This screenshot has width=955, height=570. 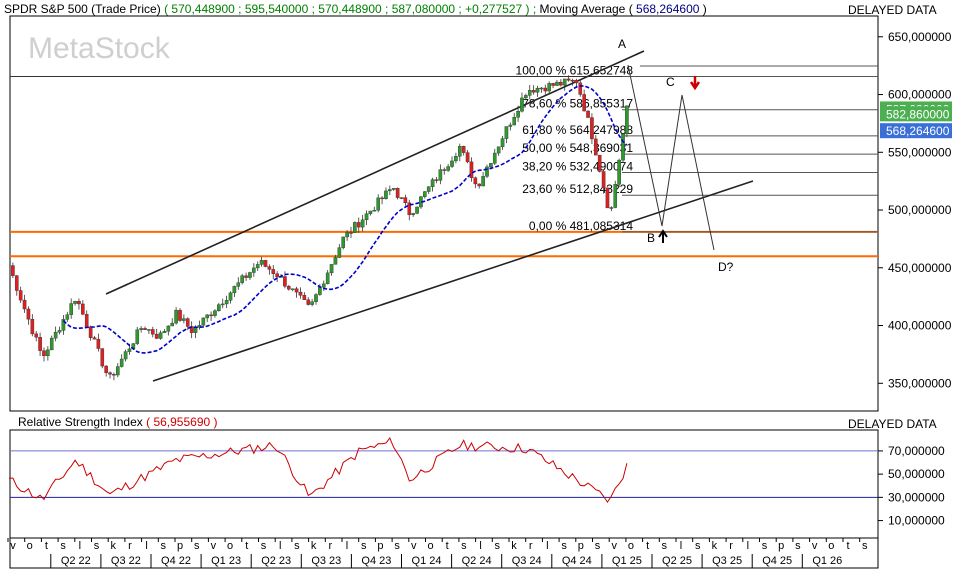 What do you see at coordinates (752, 157) in the screenshot?
I see `wave-lines` at bounding box center [752, 157].